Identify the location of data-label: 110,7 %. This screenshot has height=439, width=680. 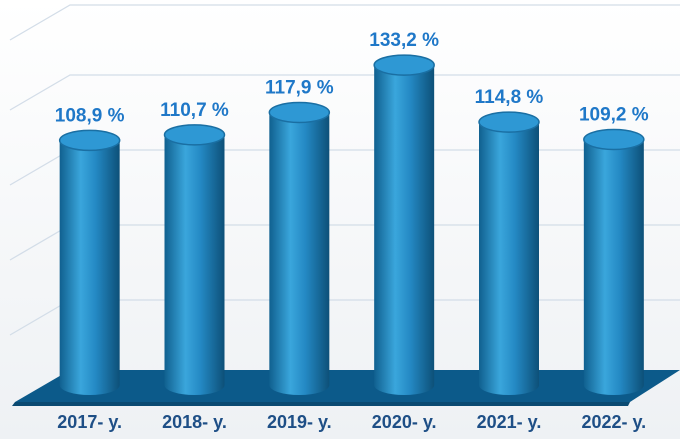
(194, 110).